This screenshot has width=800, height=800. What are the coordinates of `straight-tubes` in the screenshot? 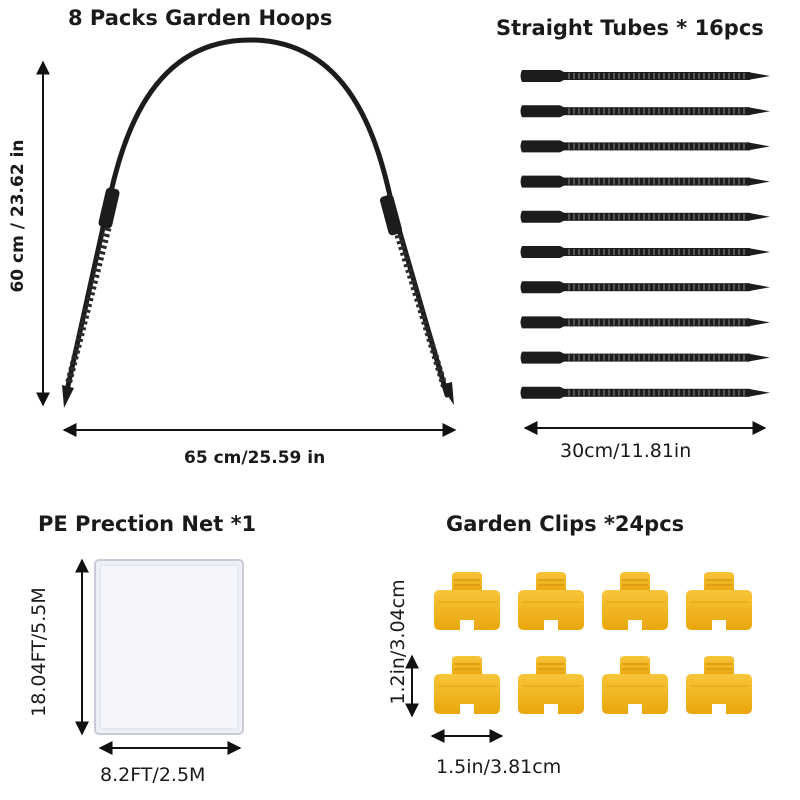 It's located at (645, 234).